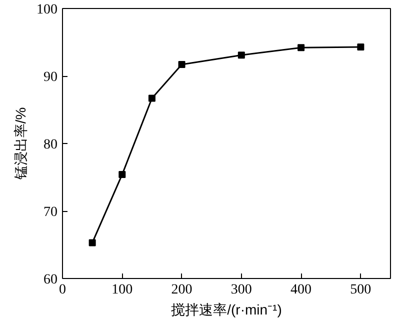  Describe the element at coordinates (241, 290) in the screenshot. I see `x-tick-label: 300` at that location.